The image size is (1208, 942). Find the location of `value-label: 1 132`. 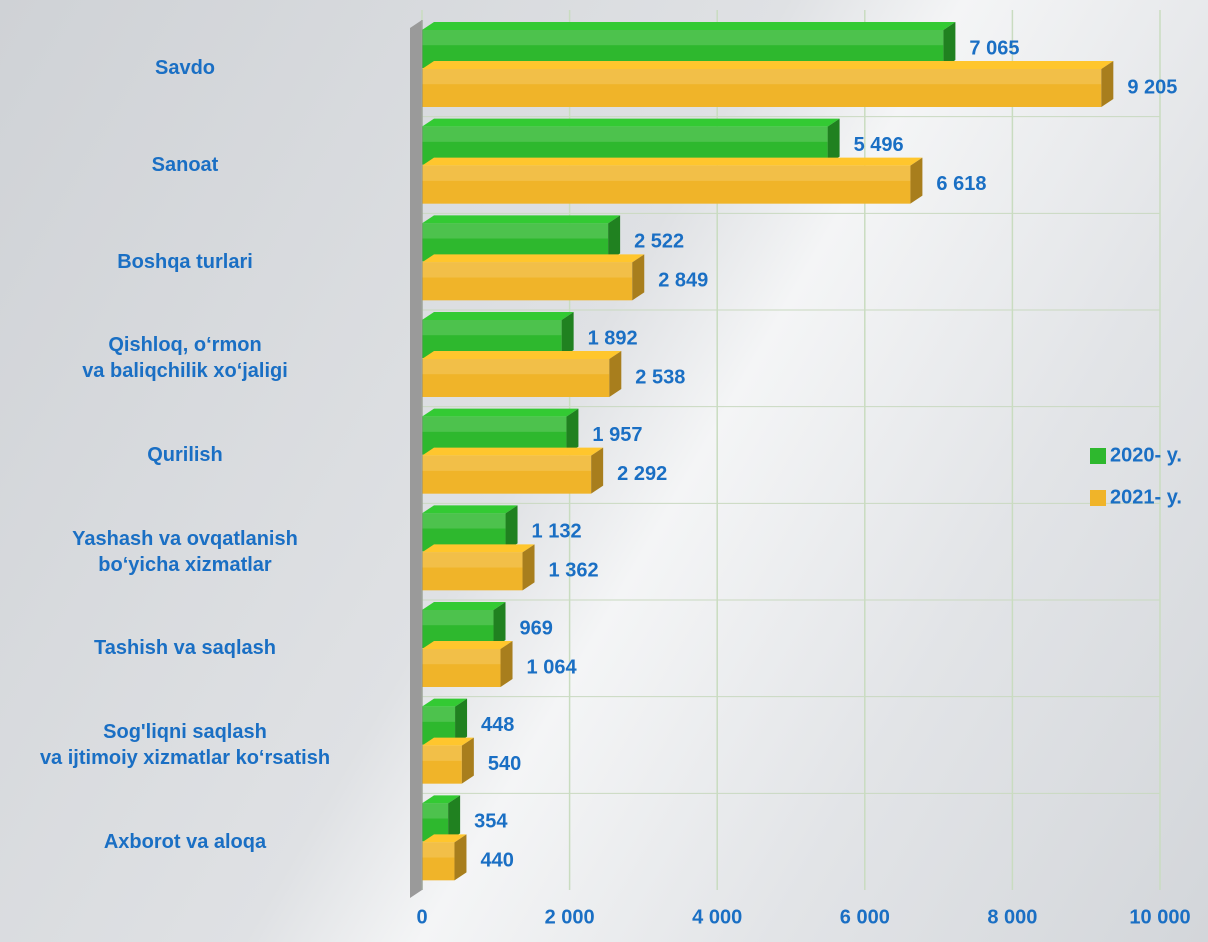

value-label: 1 132 is located at coordinates (557, 532).